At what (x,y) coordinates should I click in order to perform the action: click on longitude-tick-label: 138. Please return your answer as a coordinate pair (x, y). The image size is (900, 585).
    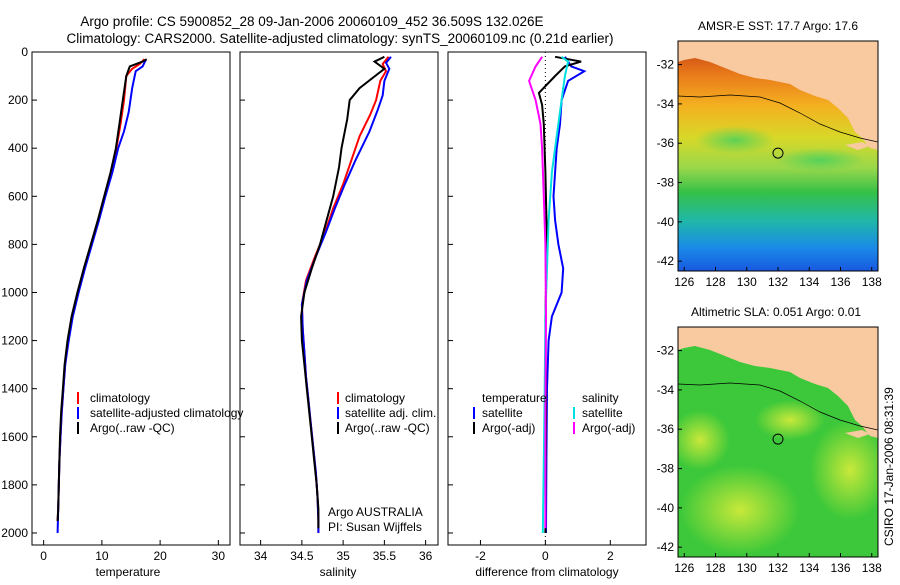
    Looking at the image, I should click on (872, 282).